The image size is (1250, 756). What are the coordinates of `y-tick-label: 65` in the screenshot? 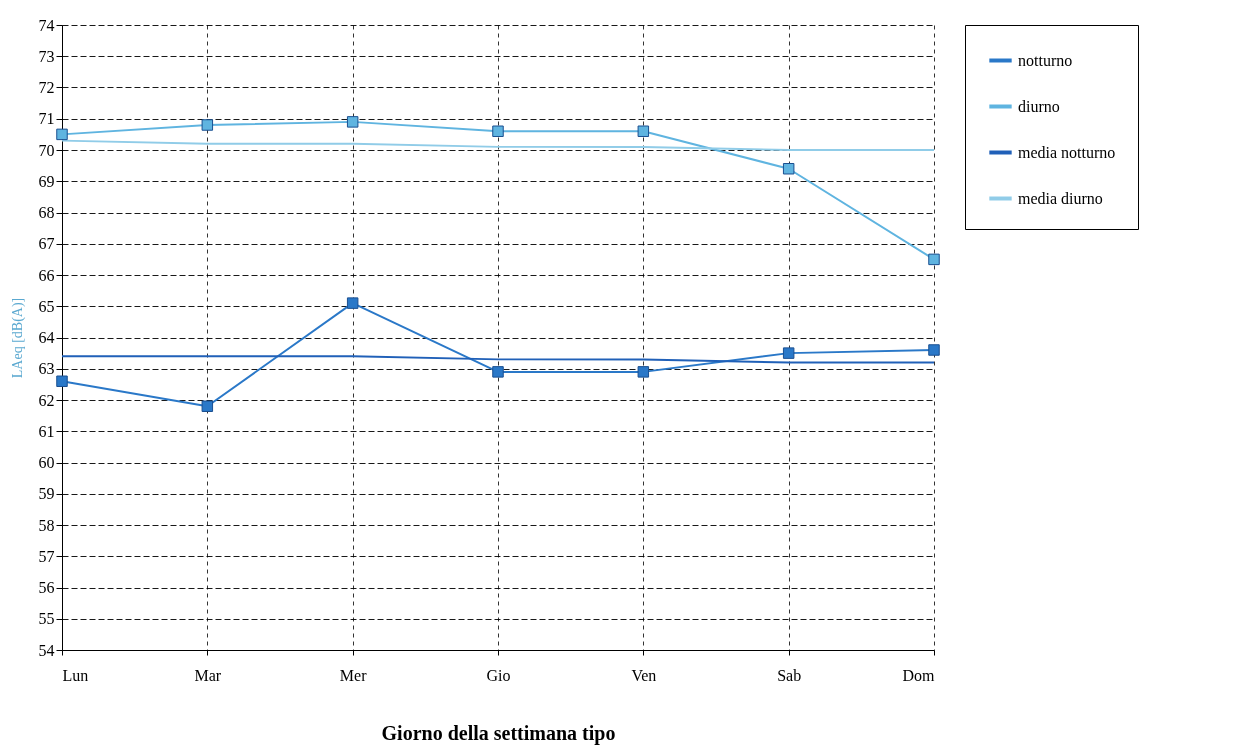 It's located at (46, 306).